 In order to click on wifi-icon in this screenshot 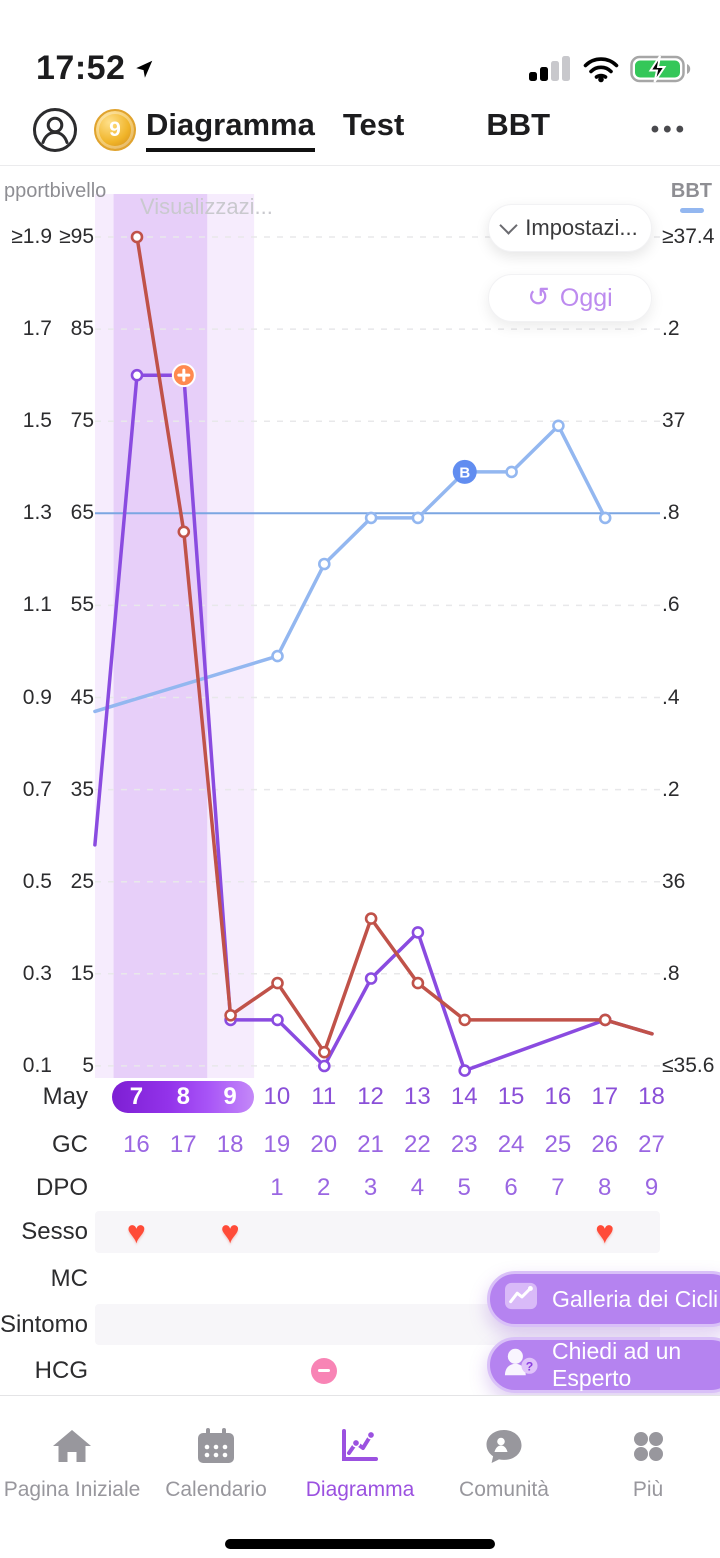, I will do `click(601, 70)`.